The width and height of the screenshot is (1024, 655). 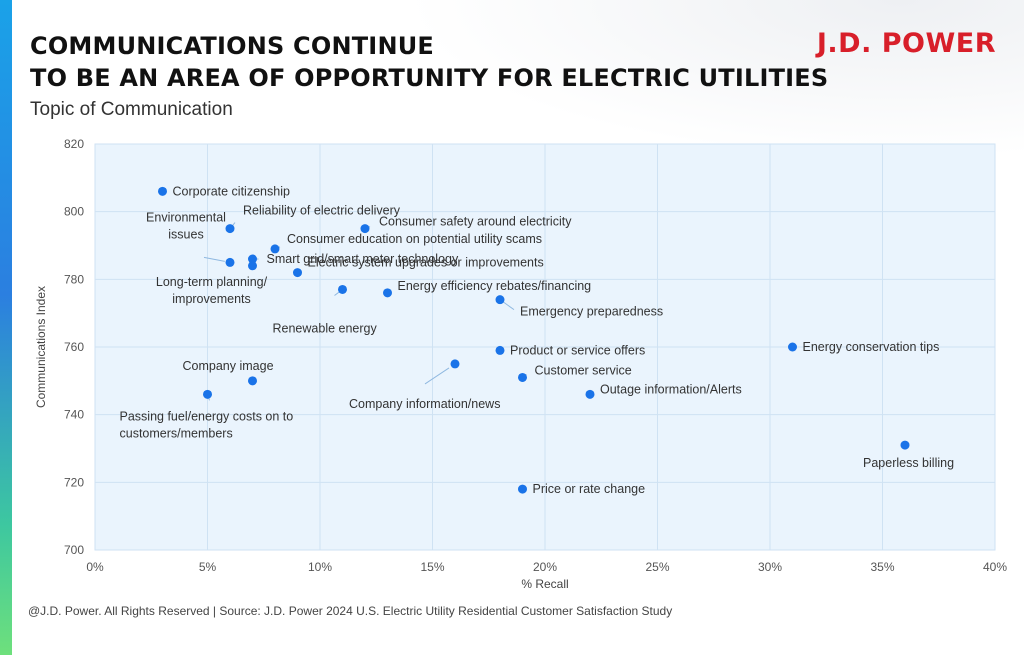 I want to click on x-axis-label: % Recall, so click(x=544, y=584).